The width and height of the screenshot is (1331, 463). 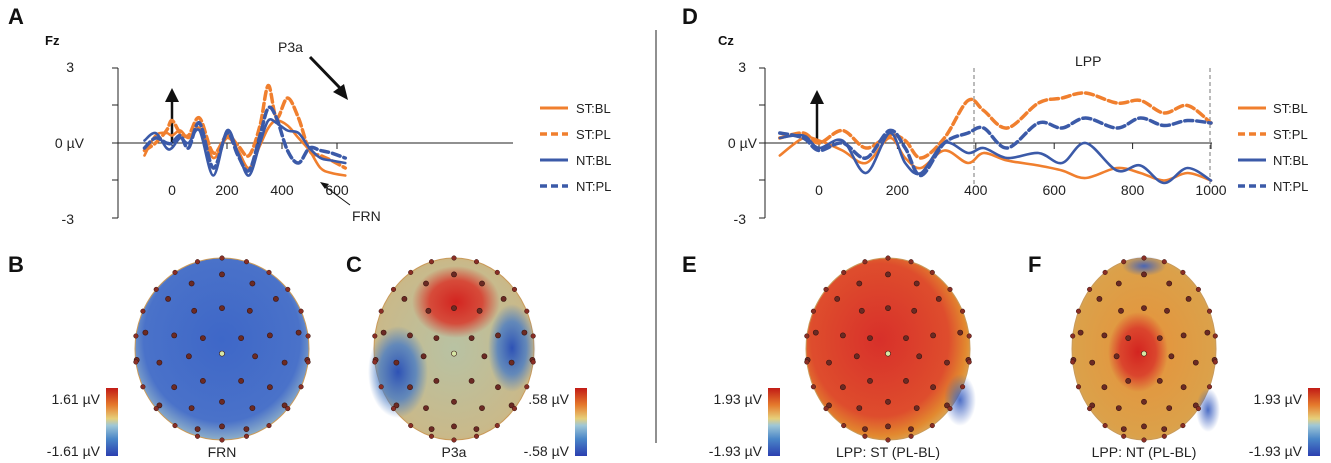 What do you see at coordinates (898, 190) in the screenshot?
I see `xtick-label: 200` at bounding box center [898, 190].